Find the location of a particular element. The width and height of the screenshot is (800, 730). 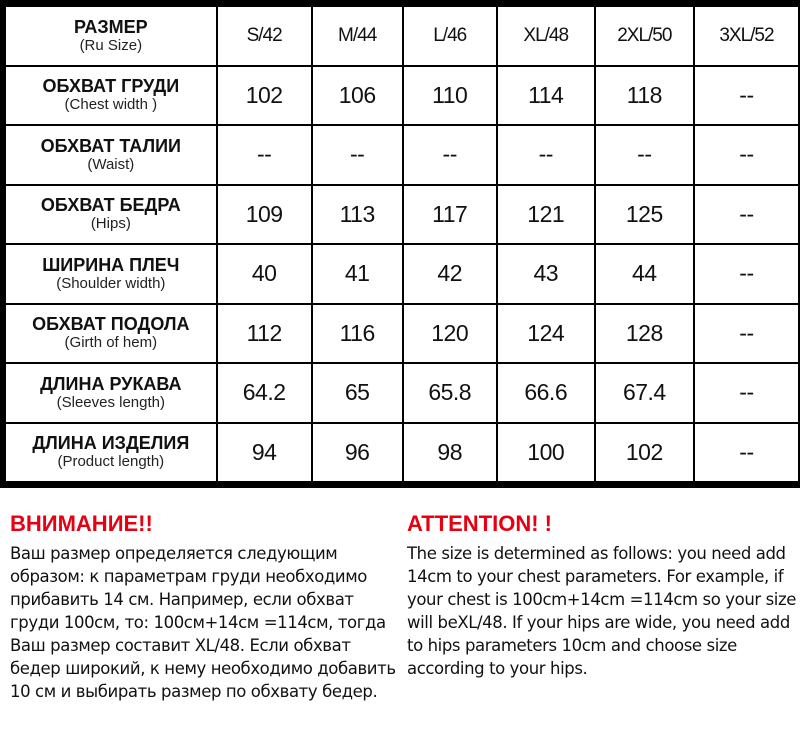

table-row: ШИРИНА ПЛЕЧ (Shoulder width) 40 41 42 43 44 -- is located at coordinates (402, 274).